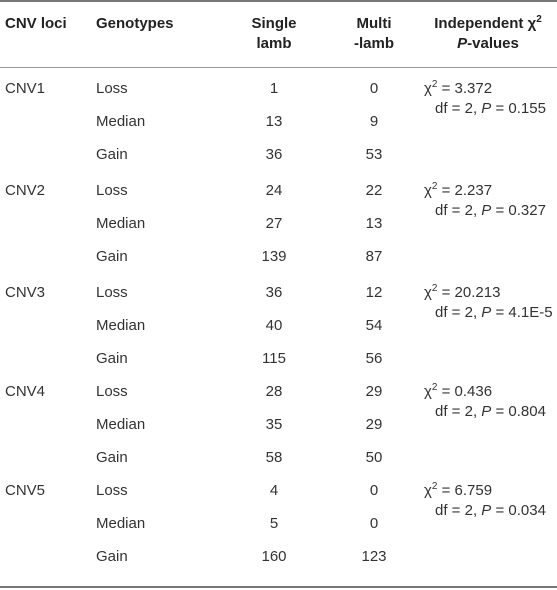 This screenshot has height=590, width=557. Describe the element at coordinates (539, 19) in the screenshot. I see `header-indep-sup: 2` at that location.